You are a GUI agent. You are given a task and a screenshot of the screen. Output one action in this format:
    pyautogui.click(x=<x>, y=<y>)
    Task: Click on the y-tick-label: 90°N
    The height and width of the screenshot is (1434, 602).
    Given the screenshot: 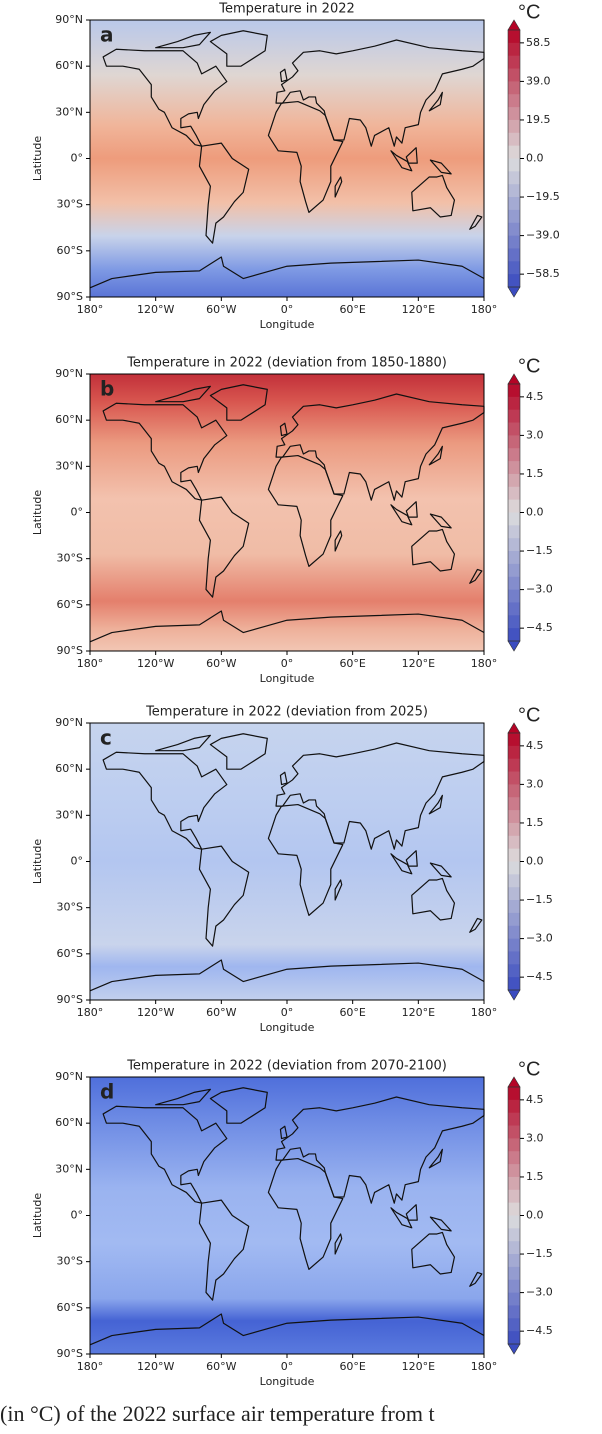 What is the action you would take?
    pyautogui.click(x=69, y=722)
    